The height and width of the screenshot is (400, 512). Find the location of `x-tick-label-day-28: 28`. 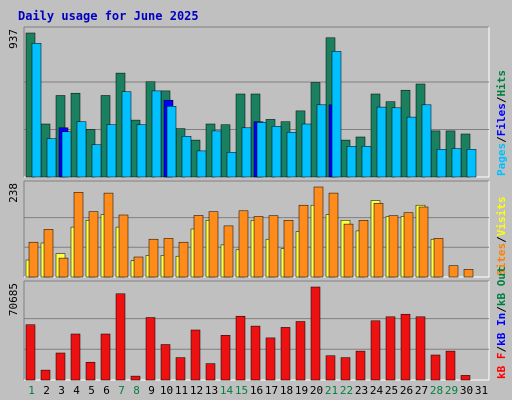

x-tick-label-day-28: 28 is located at coordinates (436, 390).